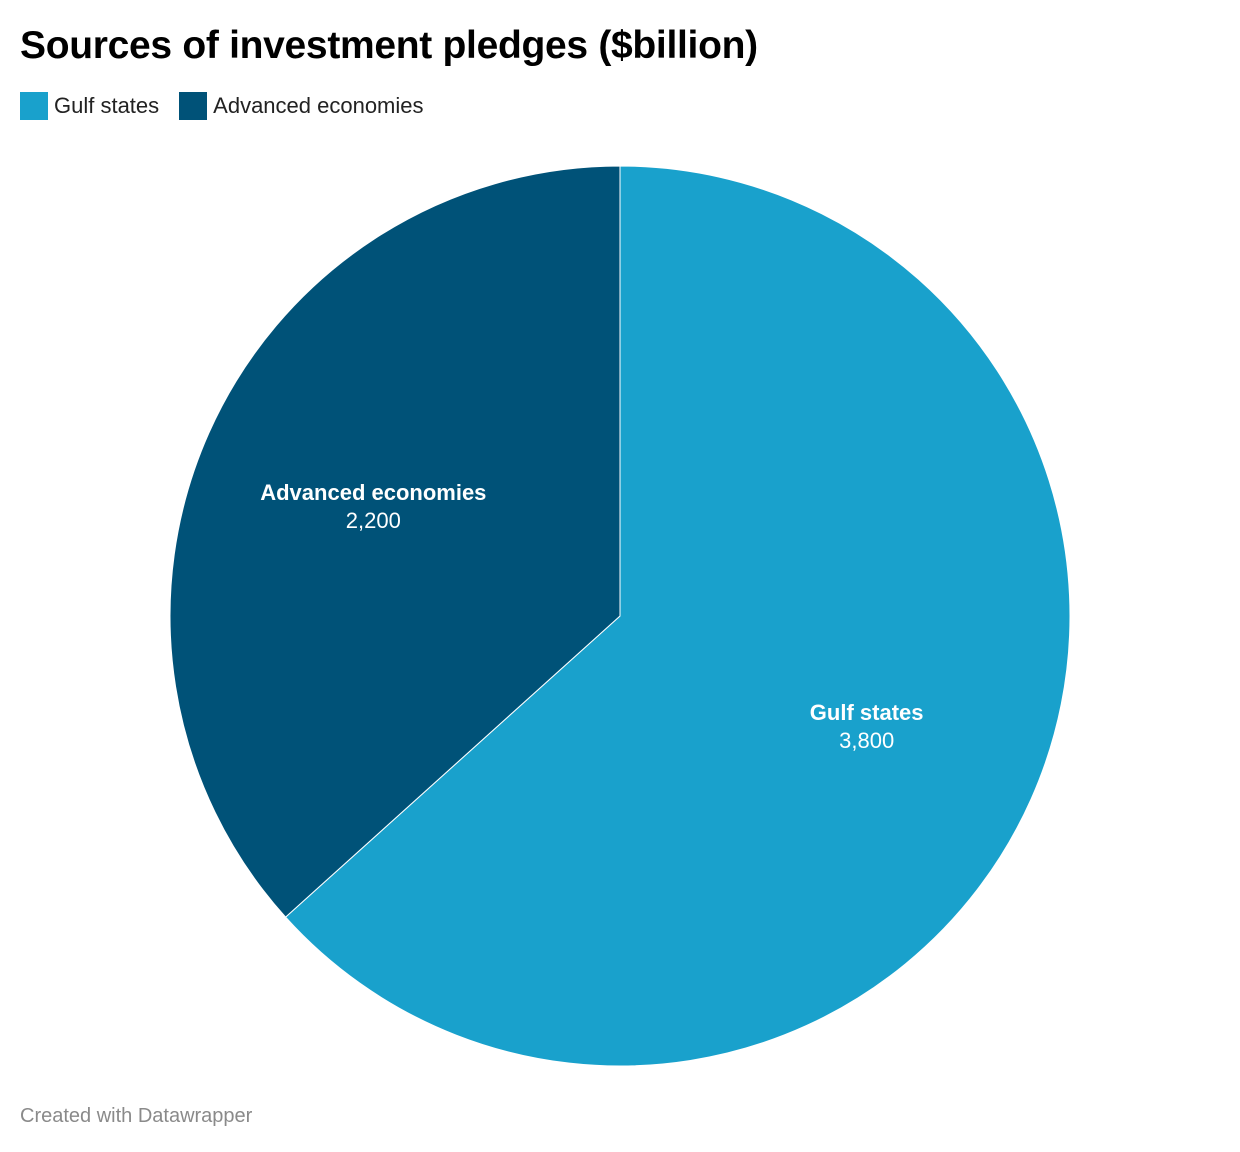 This screenshot has width=1240, height=1152. Describe the element at coordinates (34, 106) in the screenshot. I see `legend-swatch-gulf-states` at that location.